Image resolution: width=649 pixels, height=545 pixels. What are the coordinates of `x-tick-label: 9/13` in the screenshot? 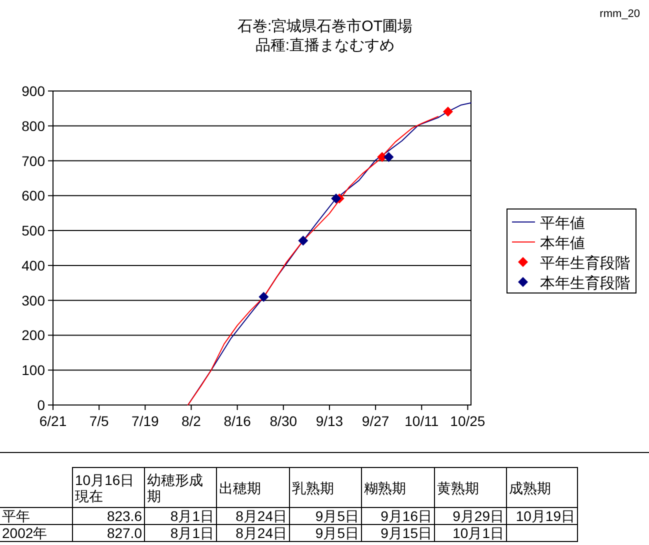 It's located at (330, 421).